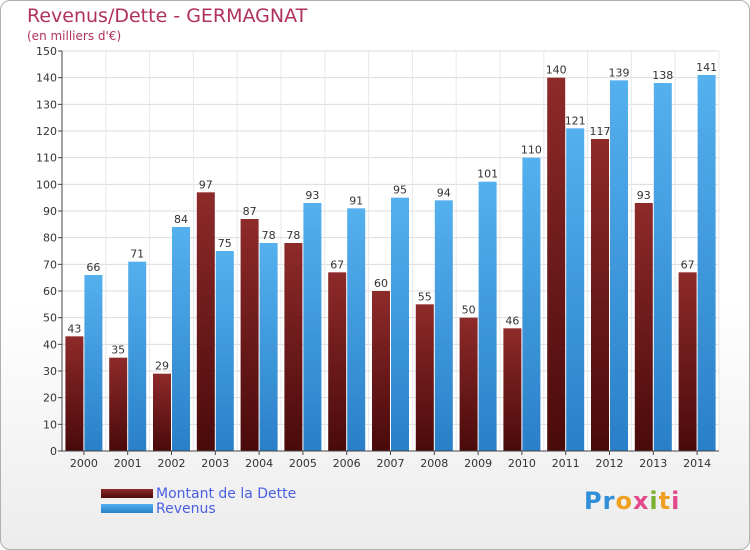 This screenshot has width=750, height=550. I want to click on y-tick-label: 100, so click(46, 184).